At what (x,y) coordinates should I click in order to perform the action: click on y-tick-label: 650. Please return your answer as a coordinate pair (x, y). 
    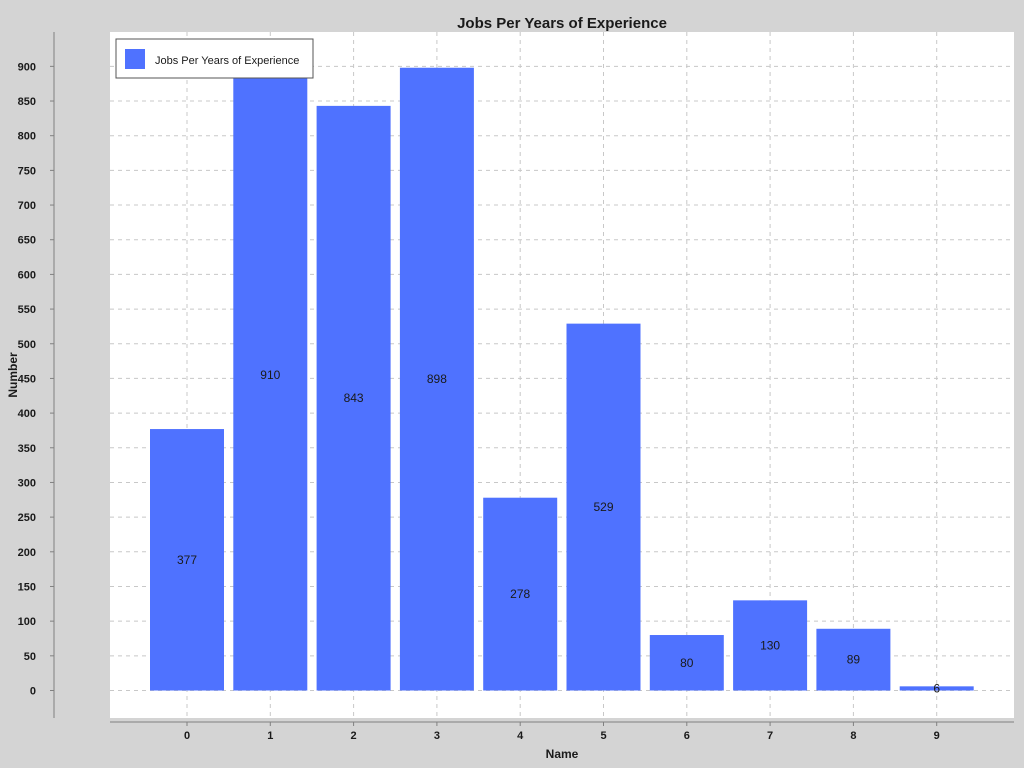
    Looking at the image, I should click on (27, 241).